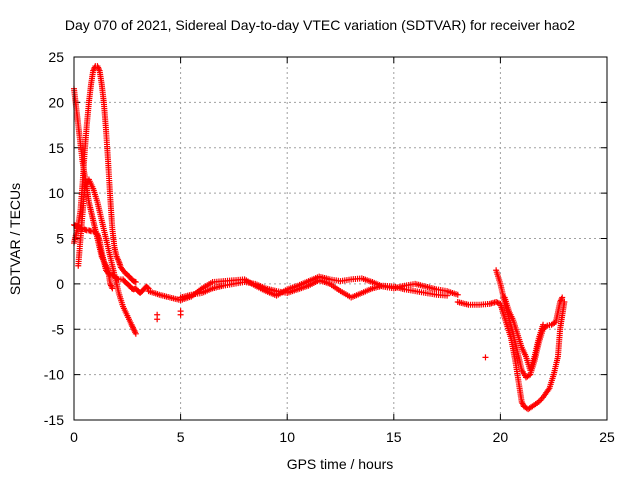  I want to click on x-axis-label: GPS time / hours, so click(340, 464).